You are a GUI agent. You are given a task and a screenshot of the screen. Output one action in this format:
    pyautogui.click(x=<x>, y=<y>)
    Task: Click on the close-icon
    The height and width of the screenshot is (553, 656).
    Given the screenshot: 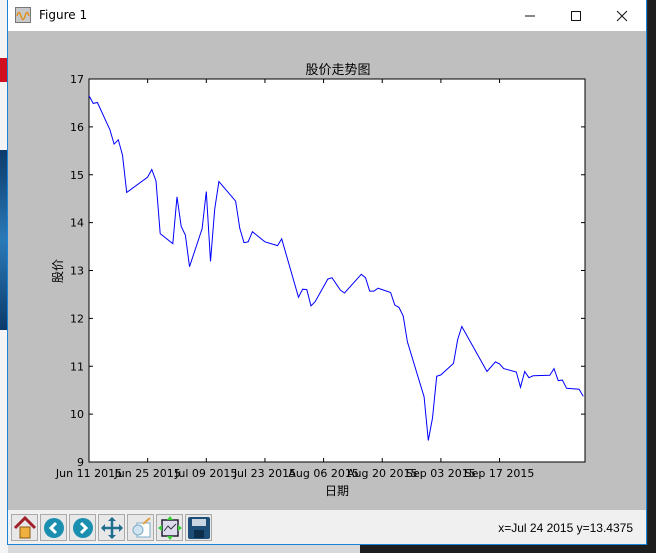 What is the action you would take?
    pyautogui.click(x=622, y=15)
    